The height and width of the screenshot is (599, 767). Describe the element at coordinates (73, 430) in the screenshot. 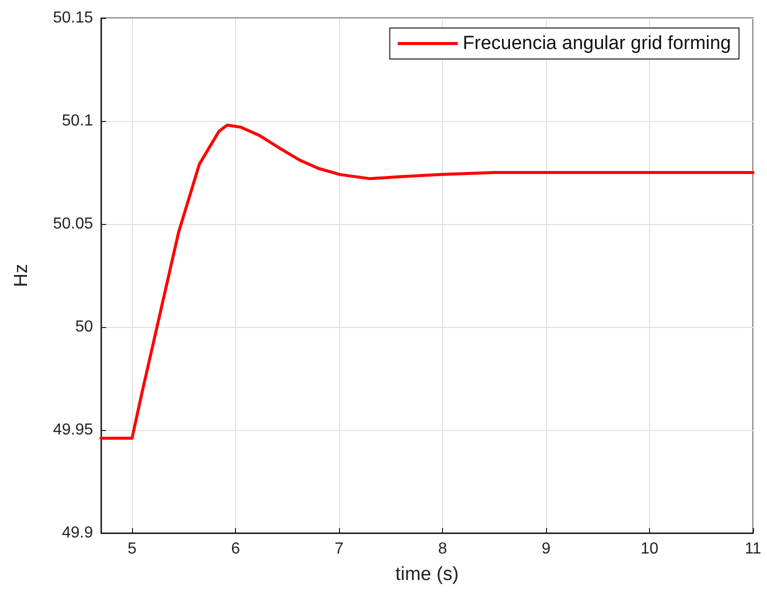

I see `y-tick-label: 49.95` at that location.